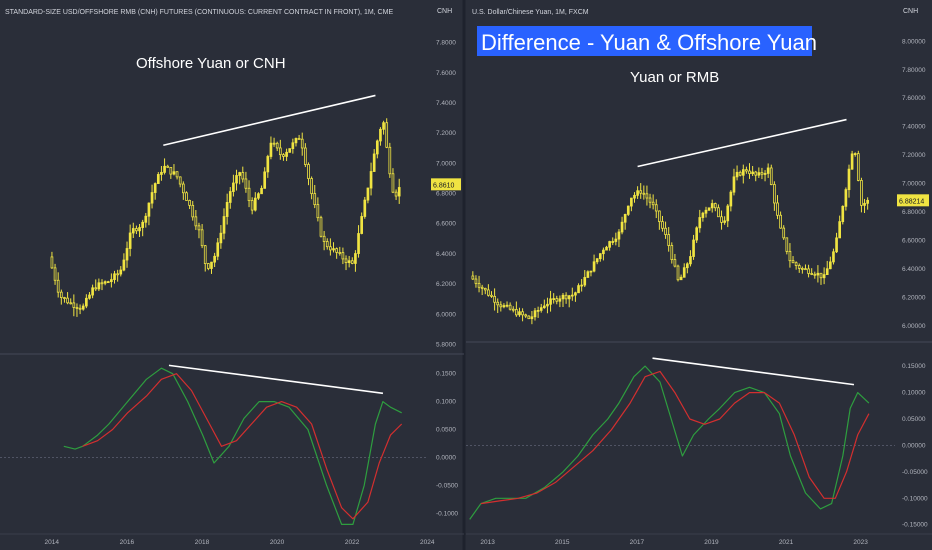 Image resolution: width=932 pixels, height=550 pixels. Describe the element at coordinates (637, 542) in the screenshot. I see `time-axis-tick: 2017` at that location.